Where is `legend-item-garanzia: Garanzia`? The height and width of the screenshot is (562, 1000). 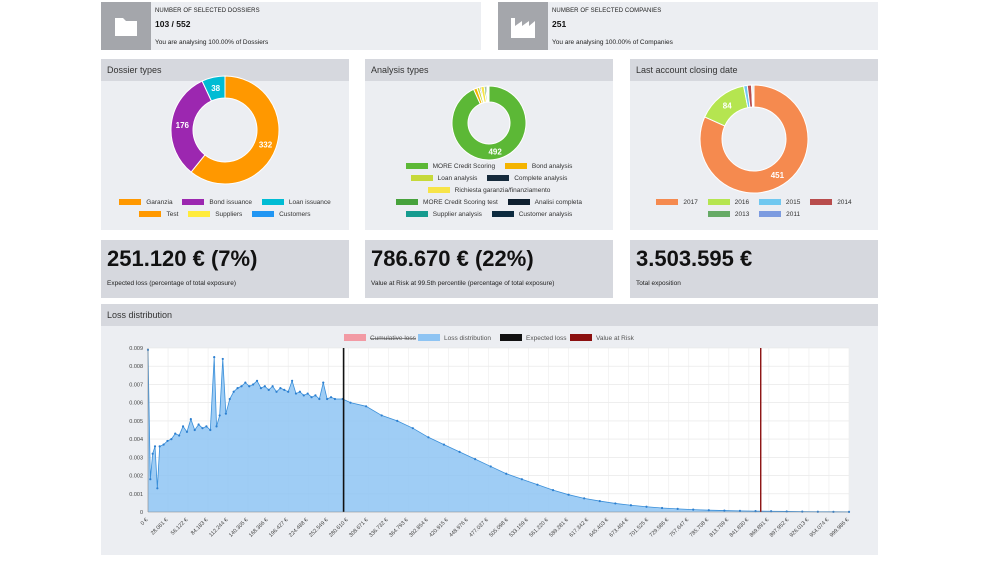 legend-item-garanzia: Garanzia is located at coordinates (146, 202).